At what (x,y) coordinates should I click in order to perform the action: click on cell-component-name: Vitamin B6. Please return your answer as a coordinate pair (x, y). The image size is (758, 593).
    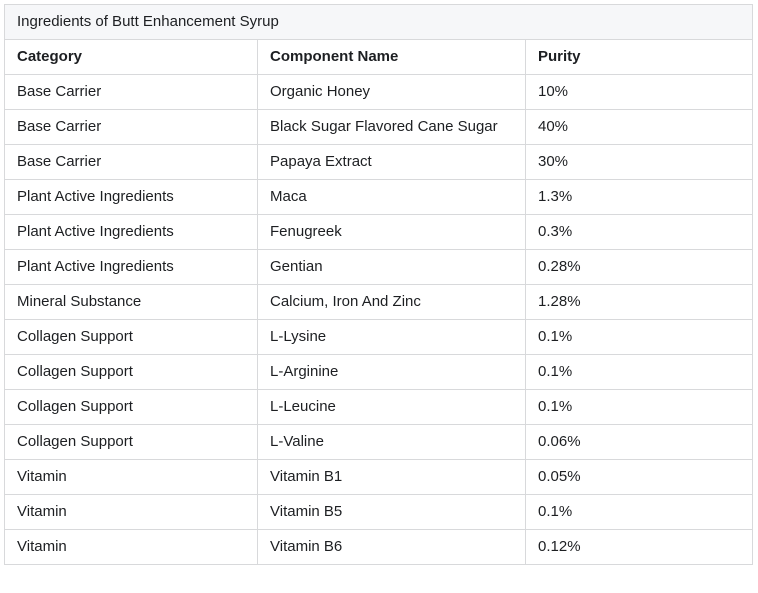
    Looking at the image, I should click on (391, 547).